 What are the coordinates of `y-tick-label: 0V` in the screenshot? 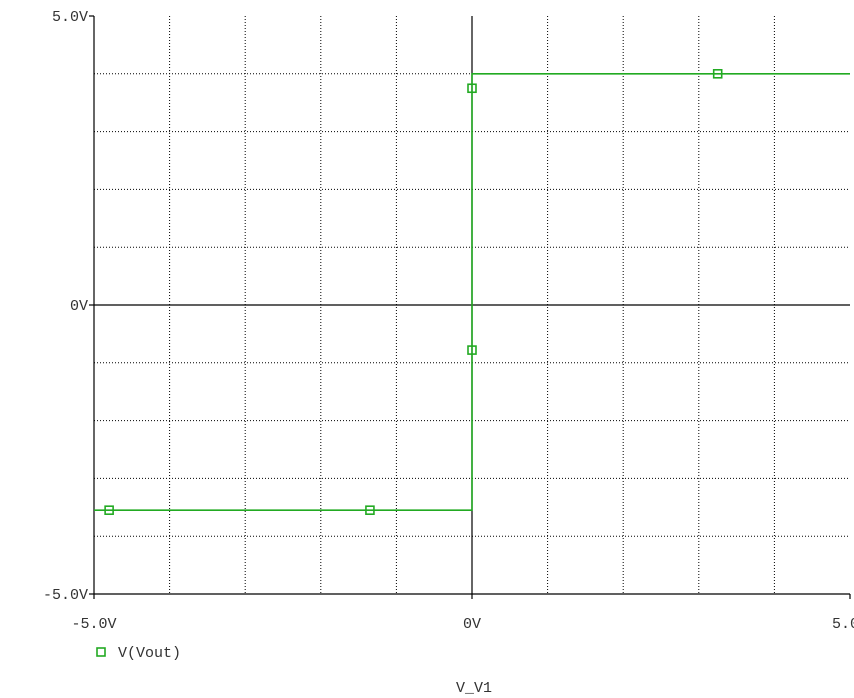 It's located at (79, 306).